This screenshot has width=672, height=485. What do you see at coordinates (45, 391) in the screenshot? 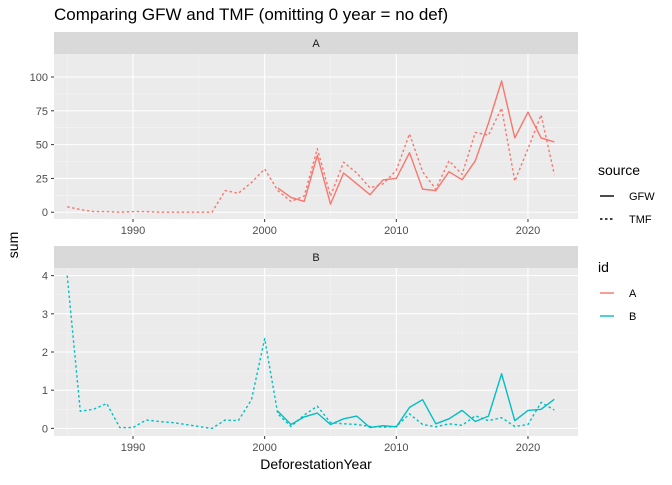
I see `y-tick-label: 1` at bounding box center [45, 391].